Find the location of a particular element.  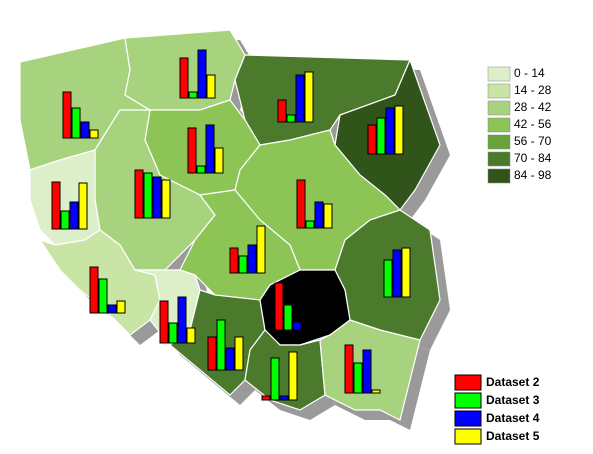

legend-label: 70 - 84 is located at coordinates (533, 158).